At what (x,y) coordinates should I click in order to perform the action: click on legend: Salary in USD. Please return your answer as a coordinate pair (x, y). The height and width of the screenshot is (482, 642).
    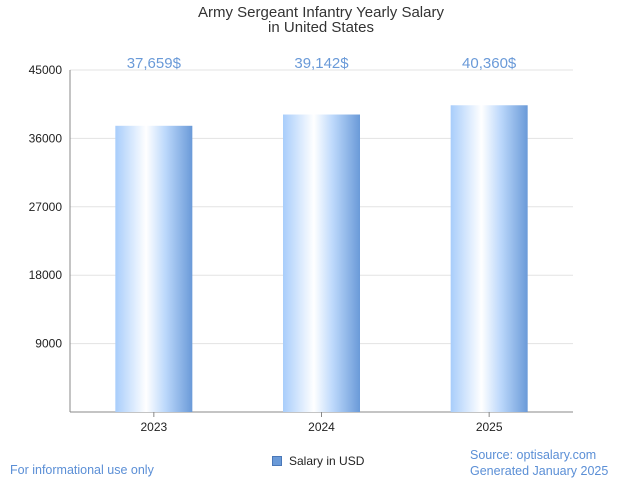
    Looking at the image, I should click on (318, 461).